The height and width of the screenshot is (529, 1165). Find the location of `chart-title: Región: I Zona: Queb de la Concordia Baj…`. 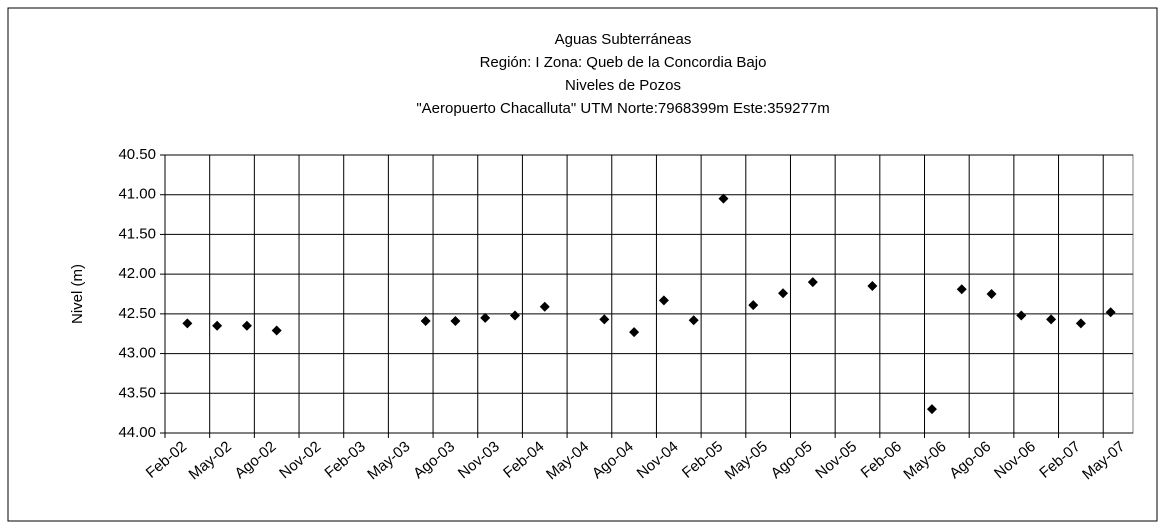

chart-title: Región: I Zona: Queb de la Concordia Baj… is located at coordinates (623, 62).